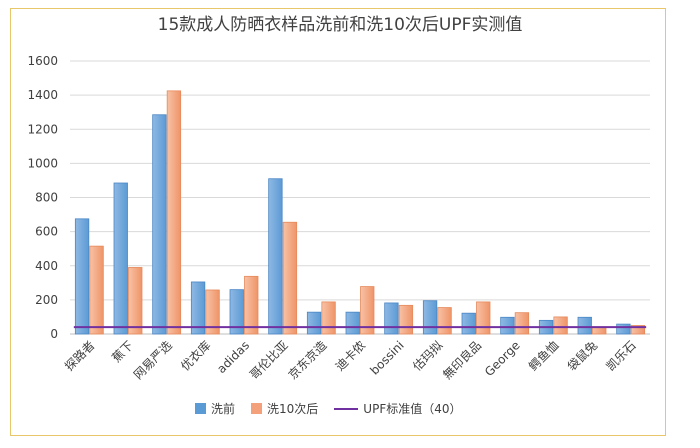 The height and width of the screenshot is (448, 700). I want to click on x-tick-label: 袋鼠兔, so click(582, 356).